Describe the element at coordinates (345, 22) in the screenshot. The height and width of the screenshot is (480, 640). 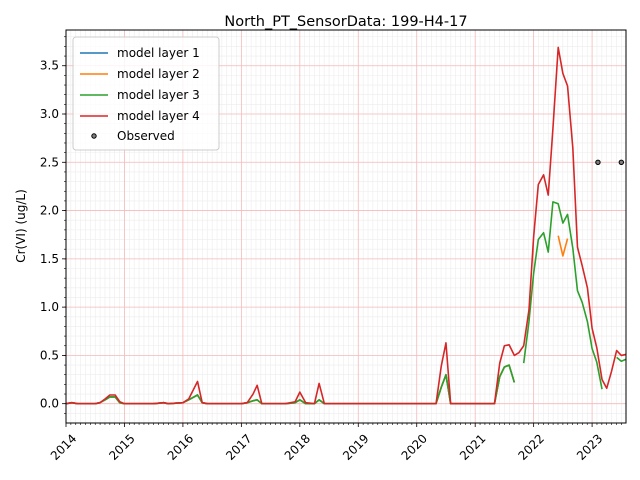
I see `chart-title: North_PT_SensorData: 199-H4-17` at that location.